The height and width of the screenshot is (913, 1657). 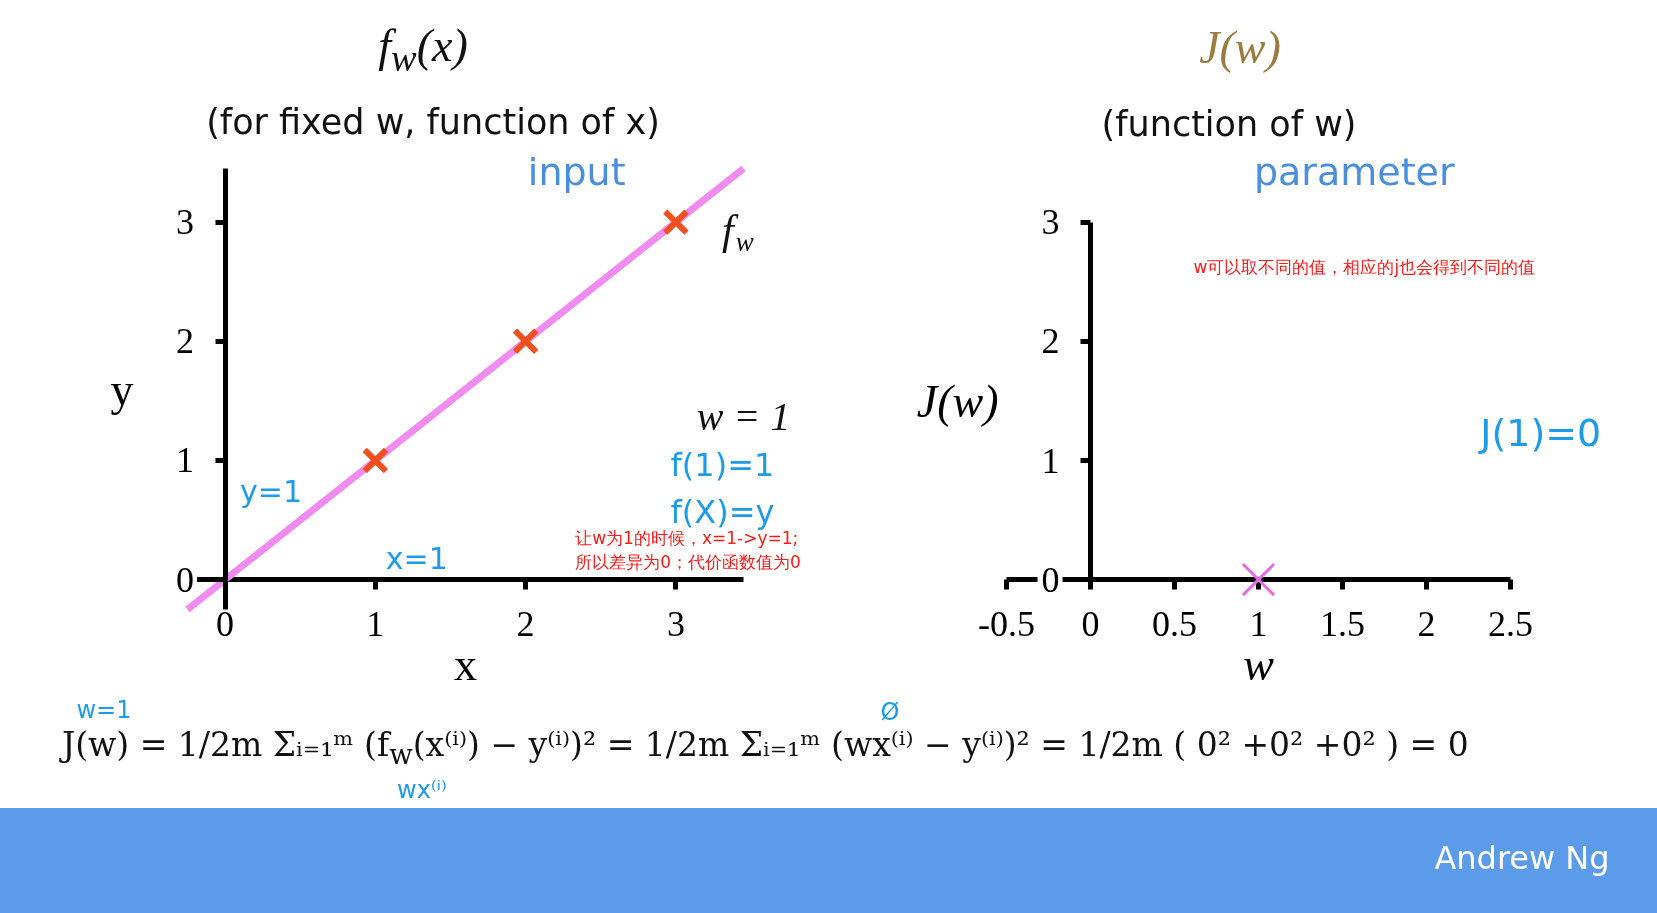 What do you see at coordinates (1540, 433) in the screenshot?
I see `annotation: J(1)=0` at bounding box center [1540, 433].